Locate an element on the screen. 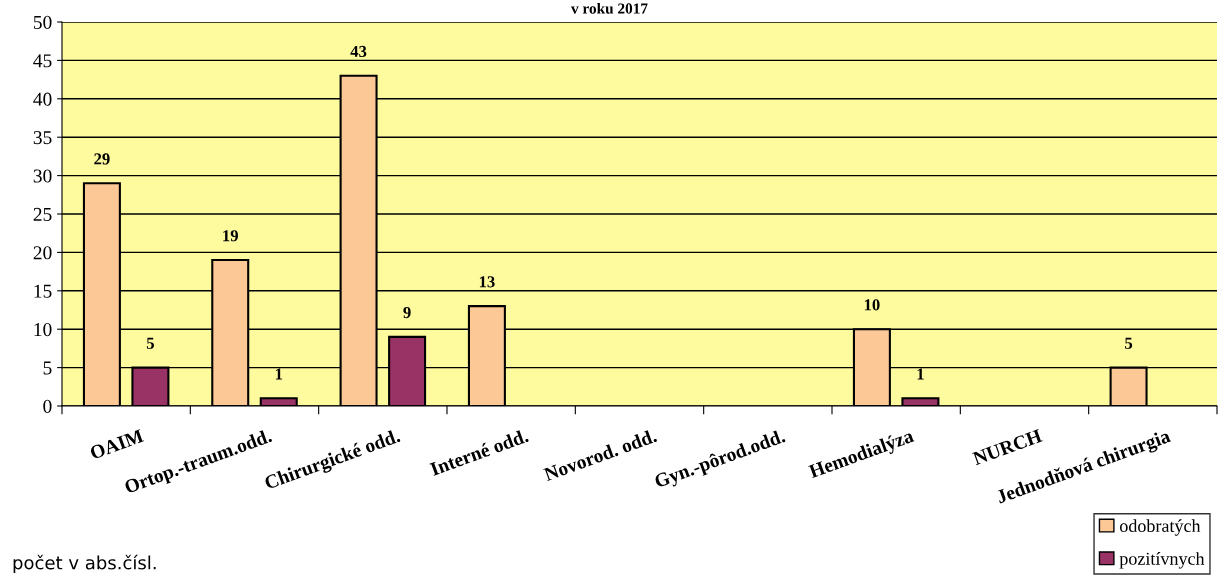 The image size is (1219, 583). y-tick-label: 0 is located at coordinates (47, 406).